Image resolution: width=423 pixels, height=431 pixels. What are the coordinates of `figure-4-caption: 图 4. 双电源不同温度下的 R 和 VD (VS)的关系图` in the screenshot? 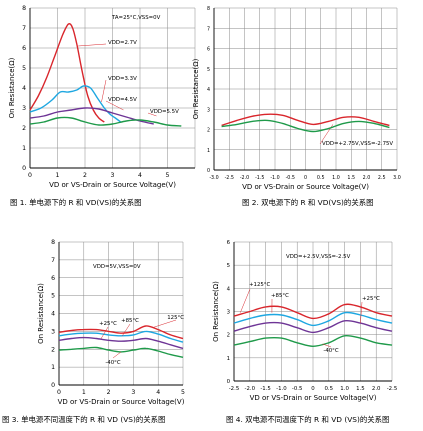 It's located at (308, 419).